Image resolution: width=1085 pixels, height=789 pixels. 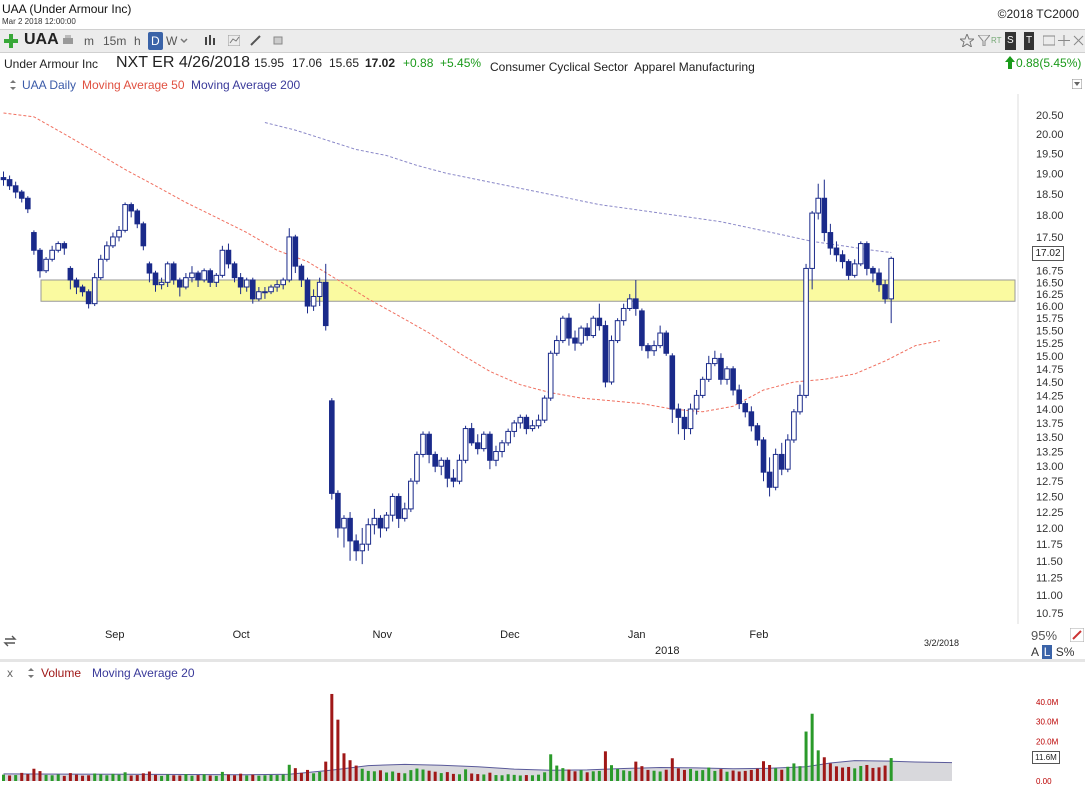 I want to click on timeframe-m: m, so click(x=89, y=41).